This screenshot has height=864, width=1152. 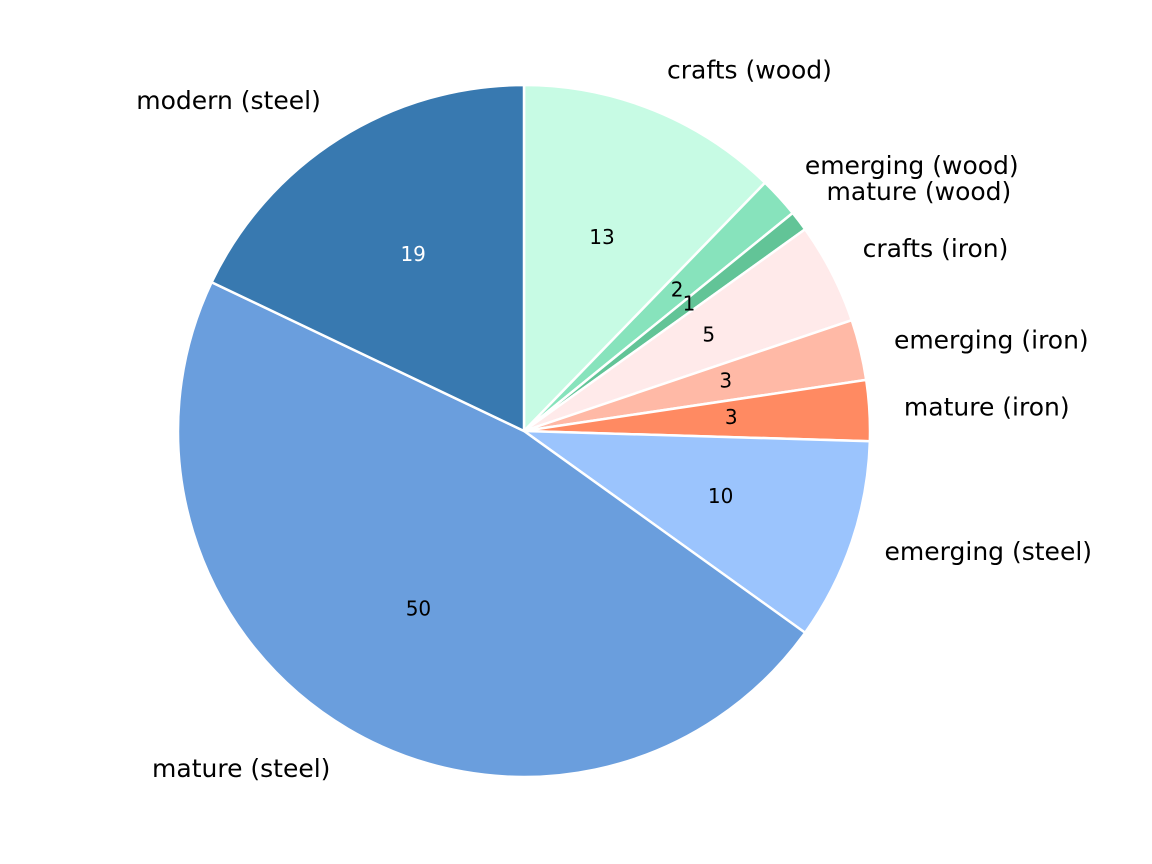 What do you see at coordinates (731, 417) in the screenshot?
I see `pie-value-label-mature-iron: 3` at bounding box center [731, 417].